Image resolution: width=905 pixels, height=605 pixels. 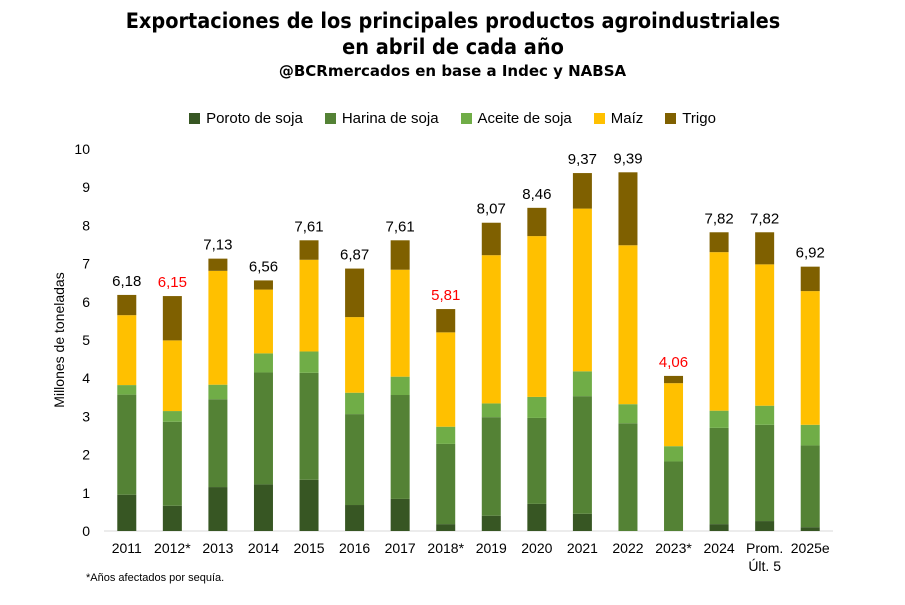 I want to click on x-tick-label: 2014, so click(x=263, y=548).